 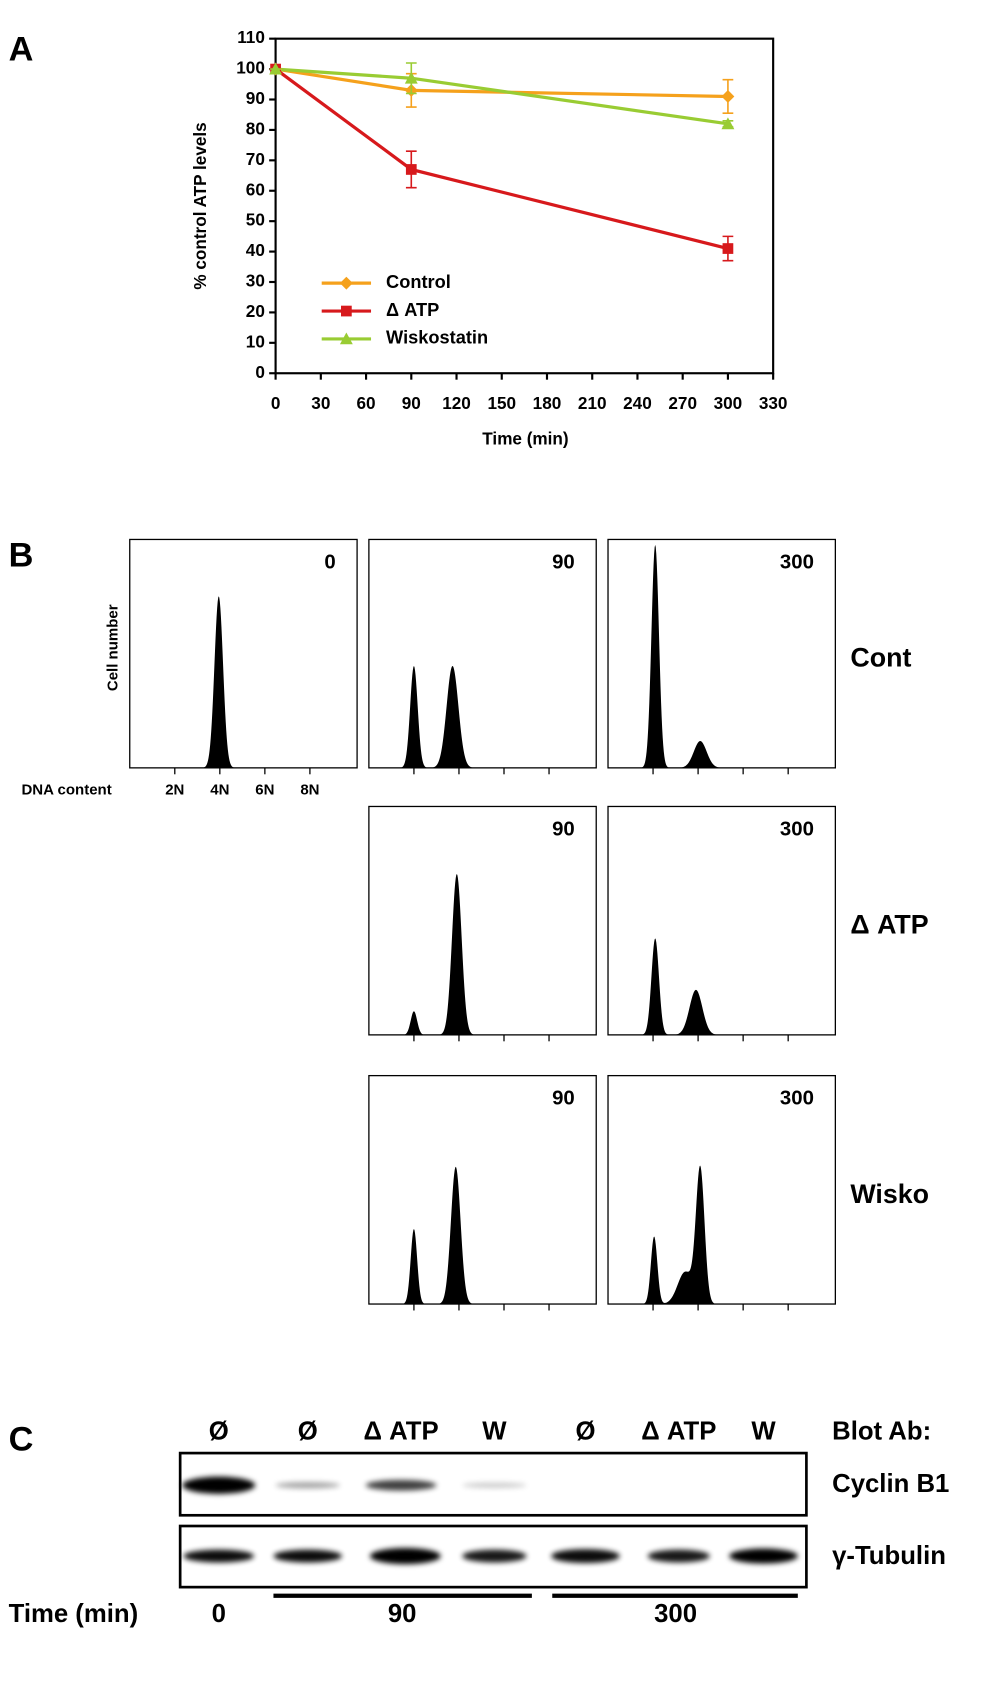 I want to click on x-tick-label: 4N, so click(x=219, y=789).